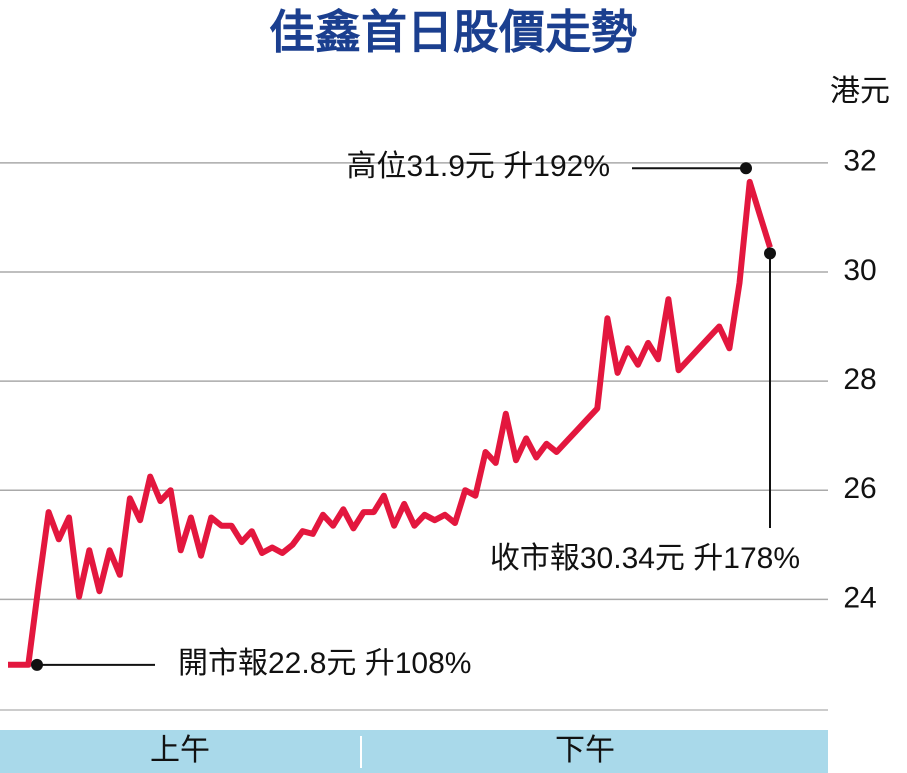 Image resolution: width=907 pixels, height=773 pixels. I want to click on annotation: 收市報30.34元 升178%, so click(645, 558).